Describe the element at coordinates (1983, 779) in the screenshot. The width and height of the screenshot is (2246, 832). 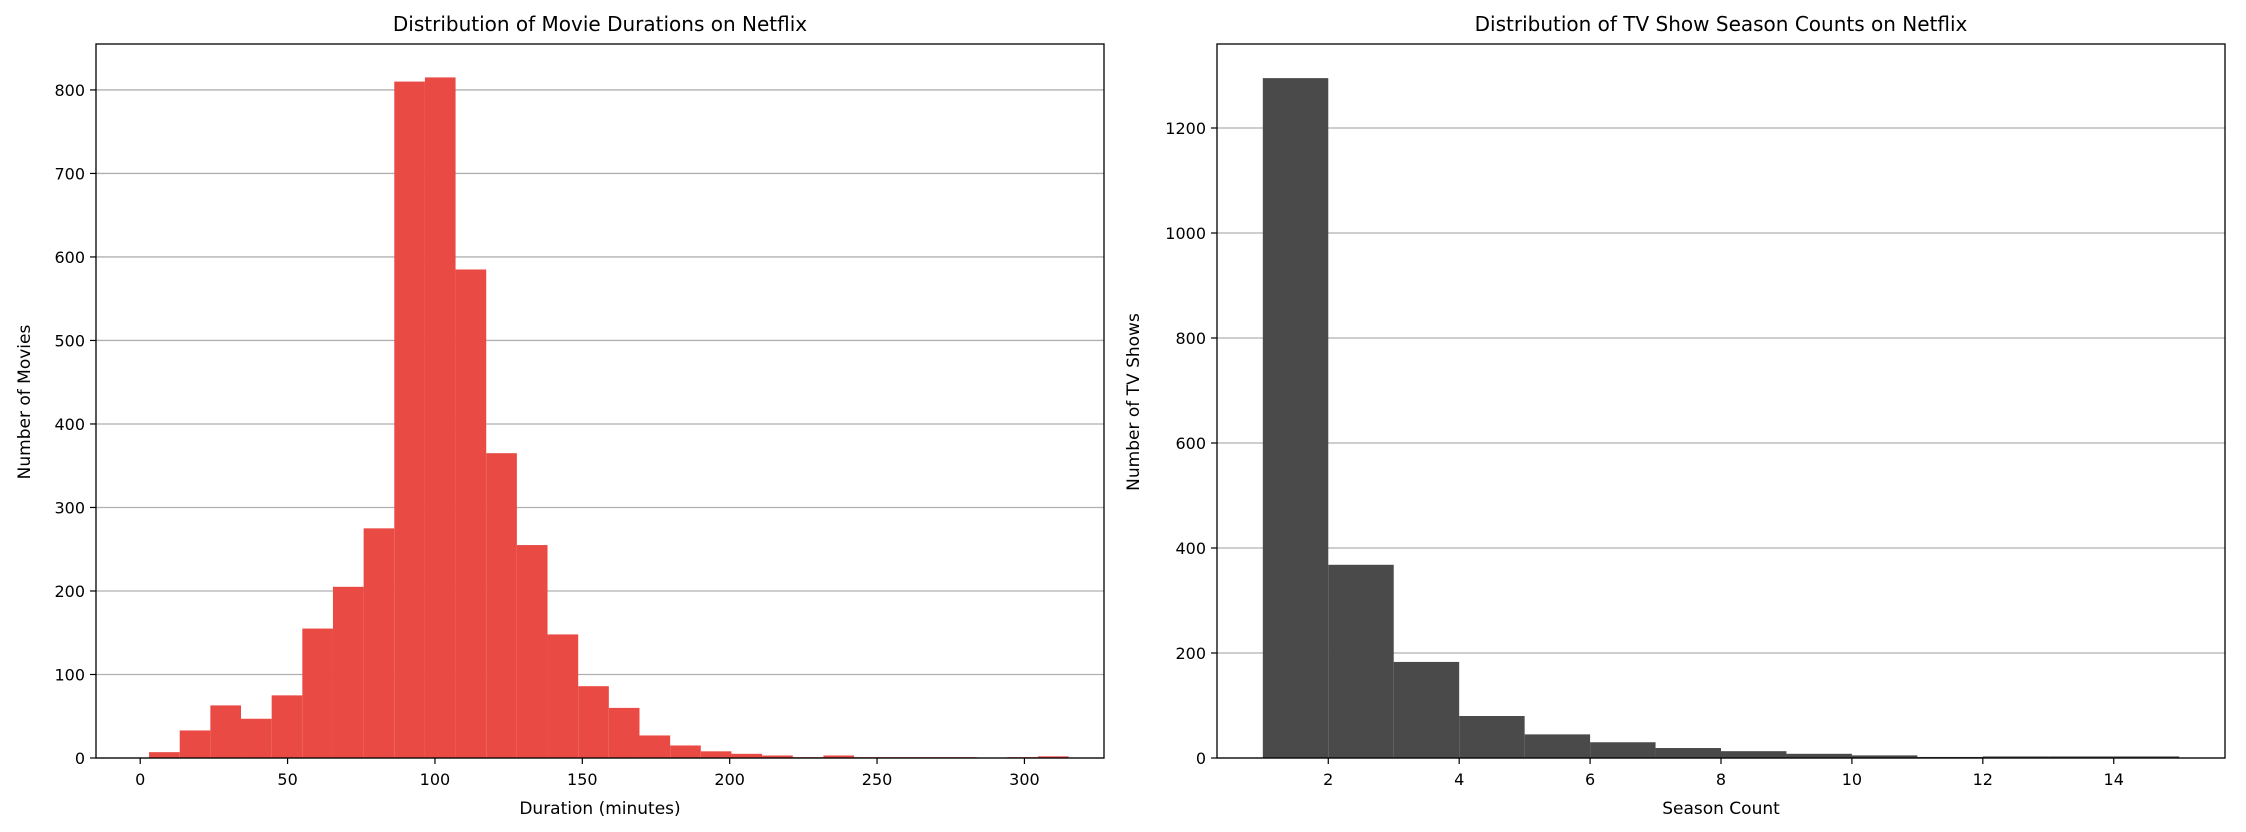
I see `x-tick-label: 12` at that location.